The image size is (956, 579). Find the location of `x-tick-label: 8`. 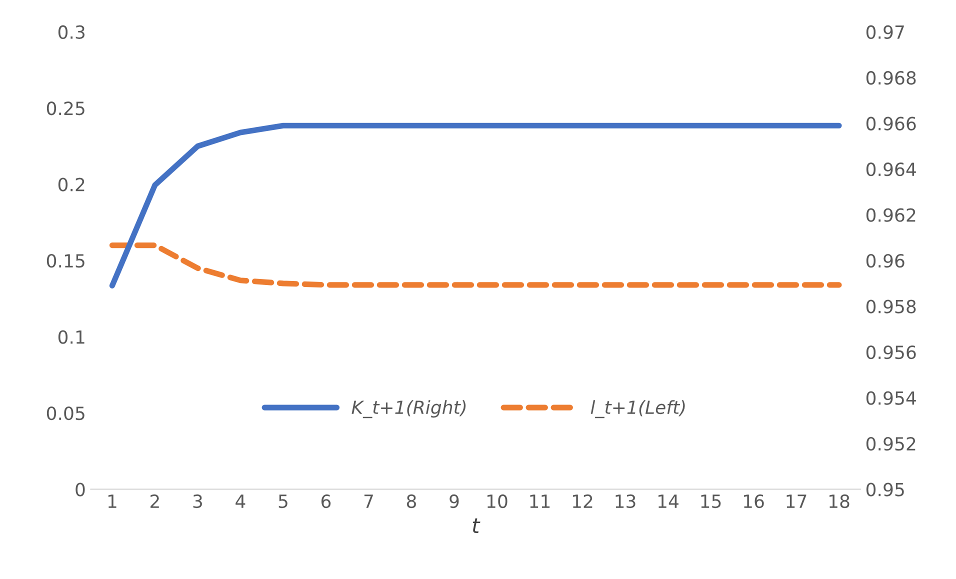

x-tick-label: 8 is located at coordinates (411, 501).